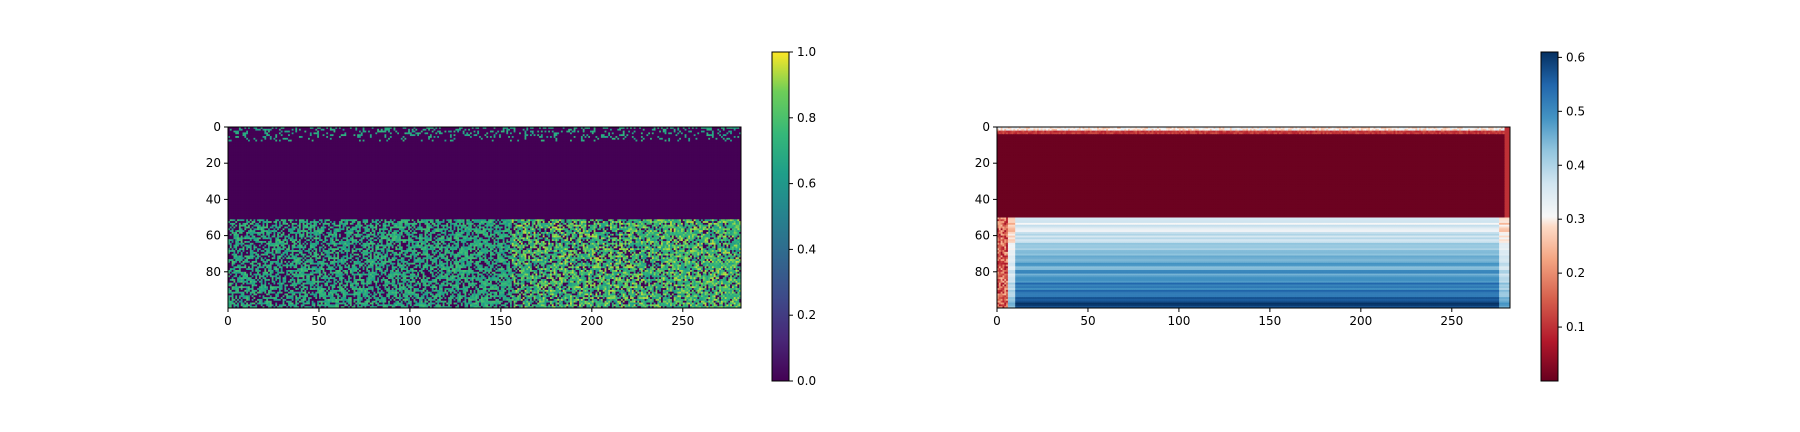 The width and height of the screenshot is (1800, 432). Describe the element at coordinates (474, 224) in the screenshot. I see `heatmap-left: 0 50 100 150 200 250 020406080` at that location.